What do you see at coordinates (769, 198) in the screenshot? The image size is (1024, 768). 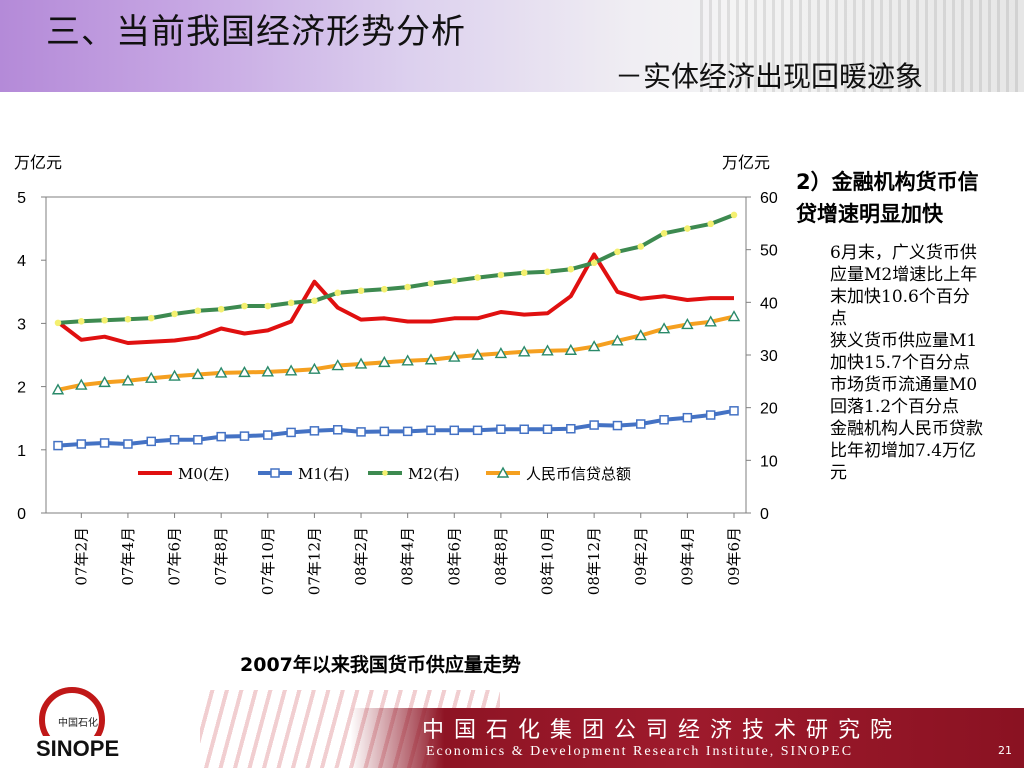 I see `right-tick-label: 60` at bounding box center [769, 198].